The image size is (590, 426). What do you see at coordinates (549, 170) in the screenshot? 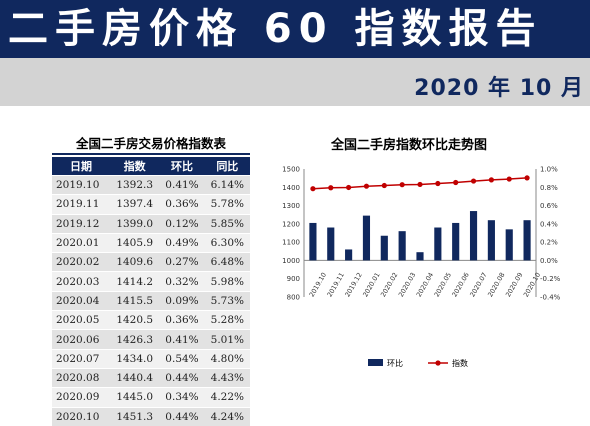
I see `right-tick-label: 1.0%` at bounding box center [549, 170].